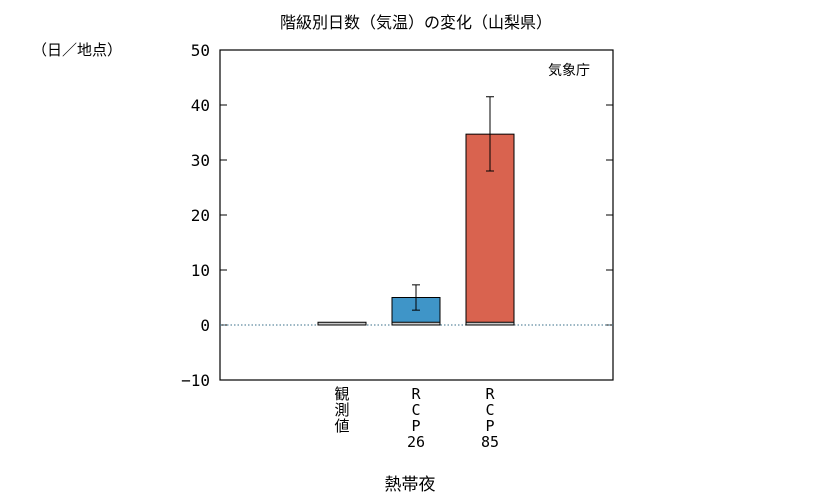 Image resolution: width=833 pixels, height=498 pixels. I want to click on y-tick-label: 50, so click(200, 50).